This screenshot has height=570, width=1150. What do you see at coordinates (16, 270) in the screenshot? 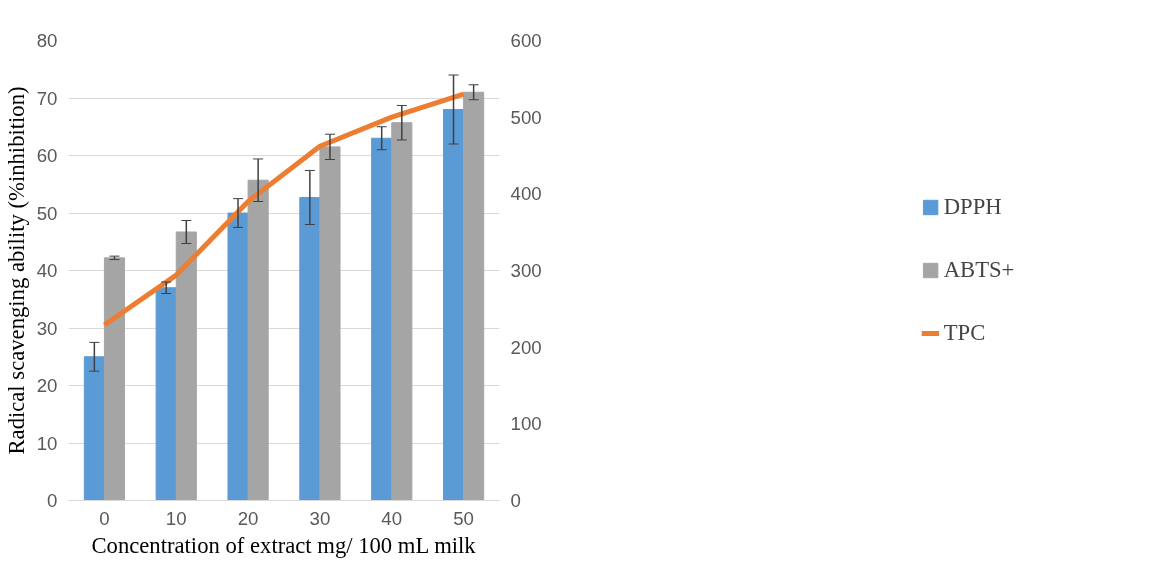
I see `y-axis-title: Radical scavenging ability (%inhibition)` at bounding box center [16, 270].